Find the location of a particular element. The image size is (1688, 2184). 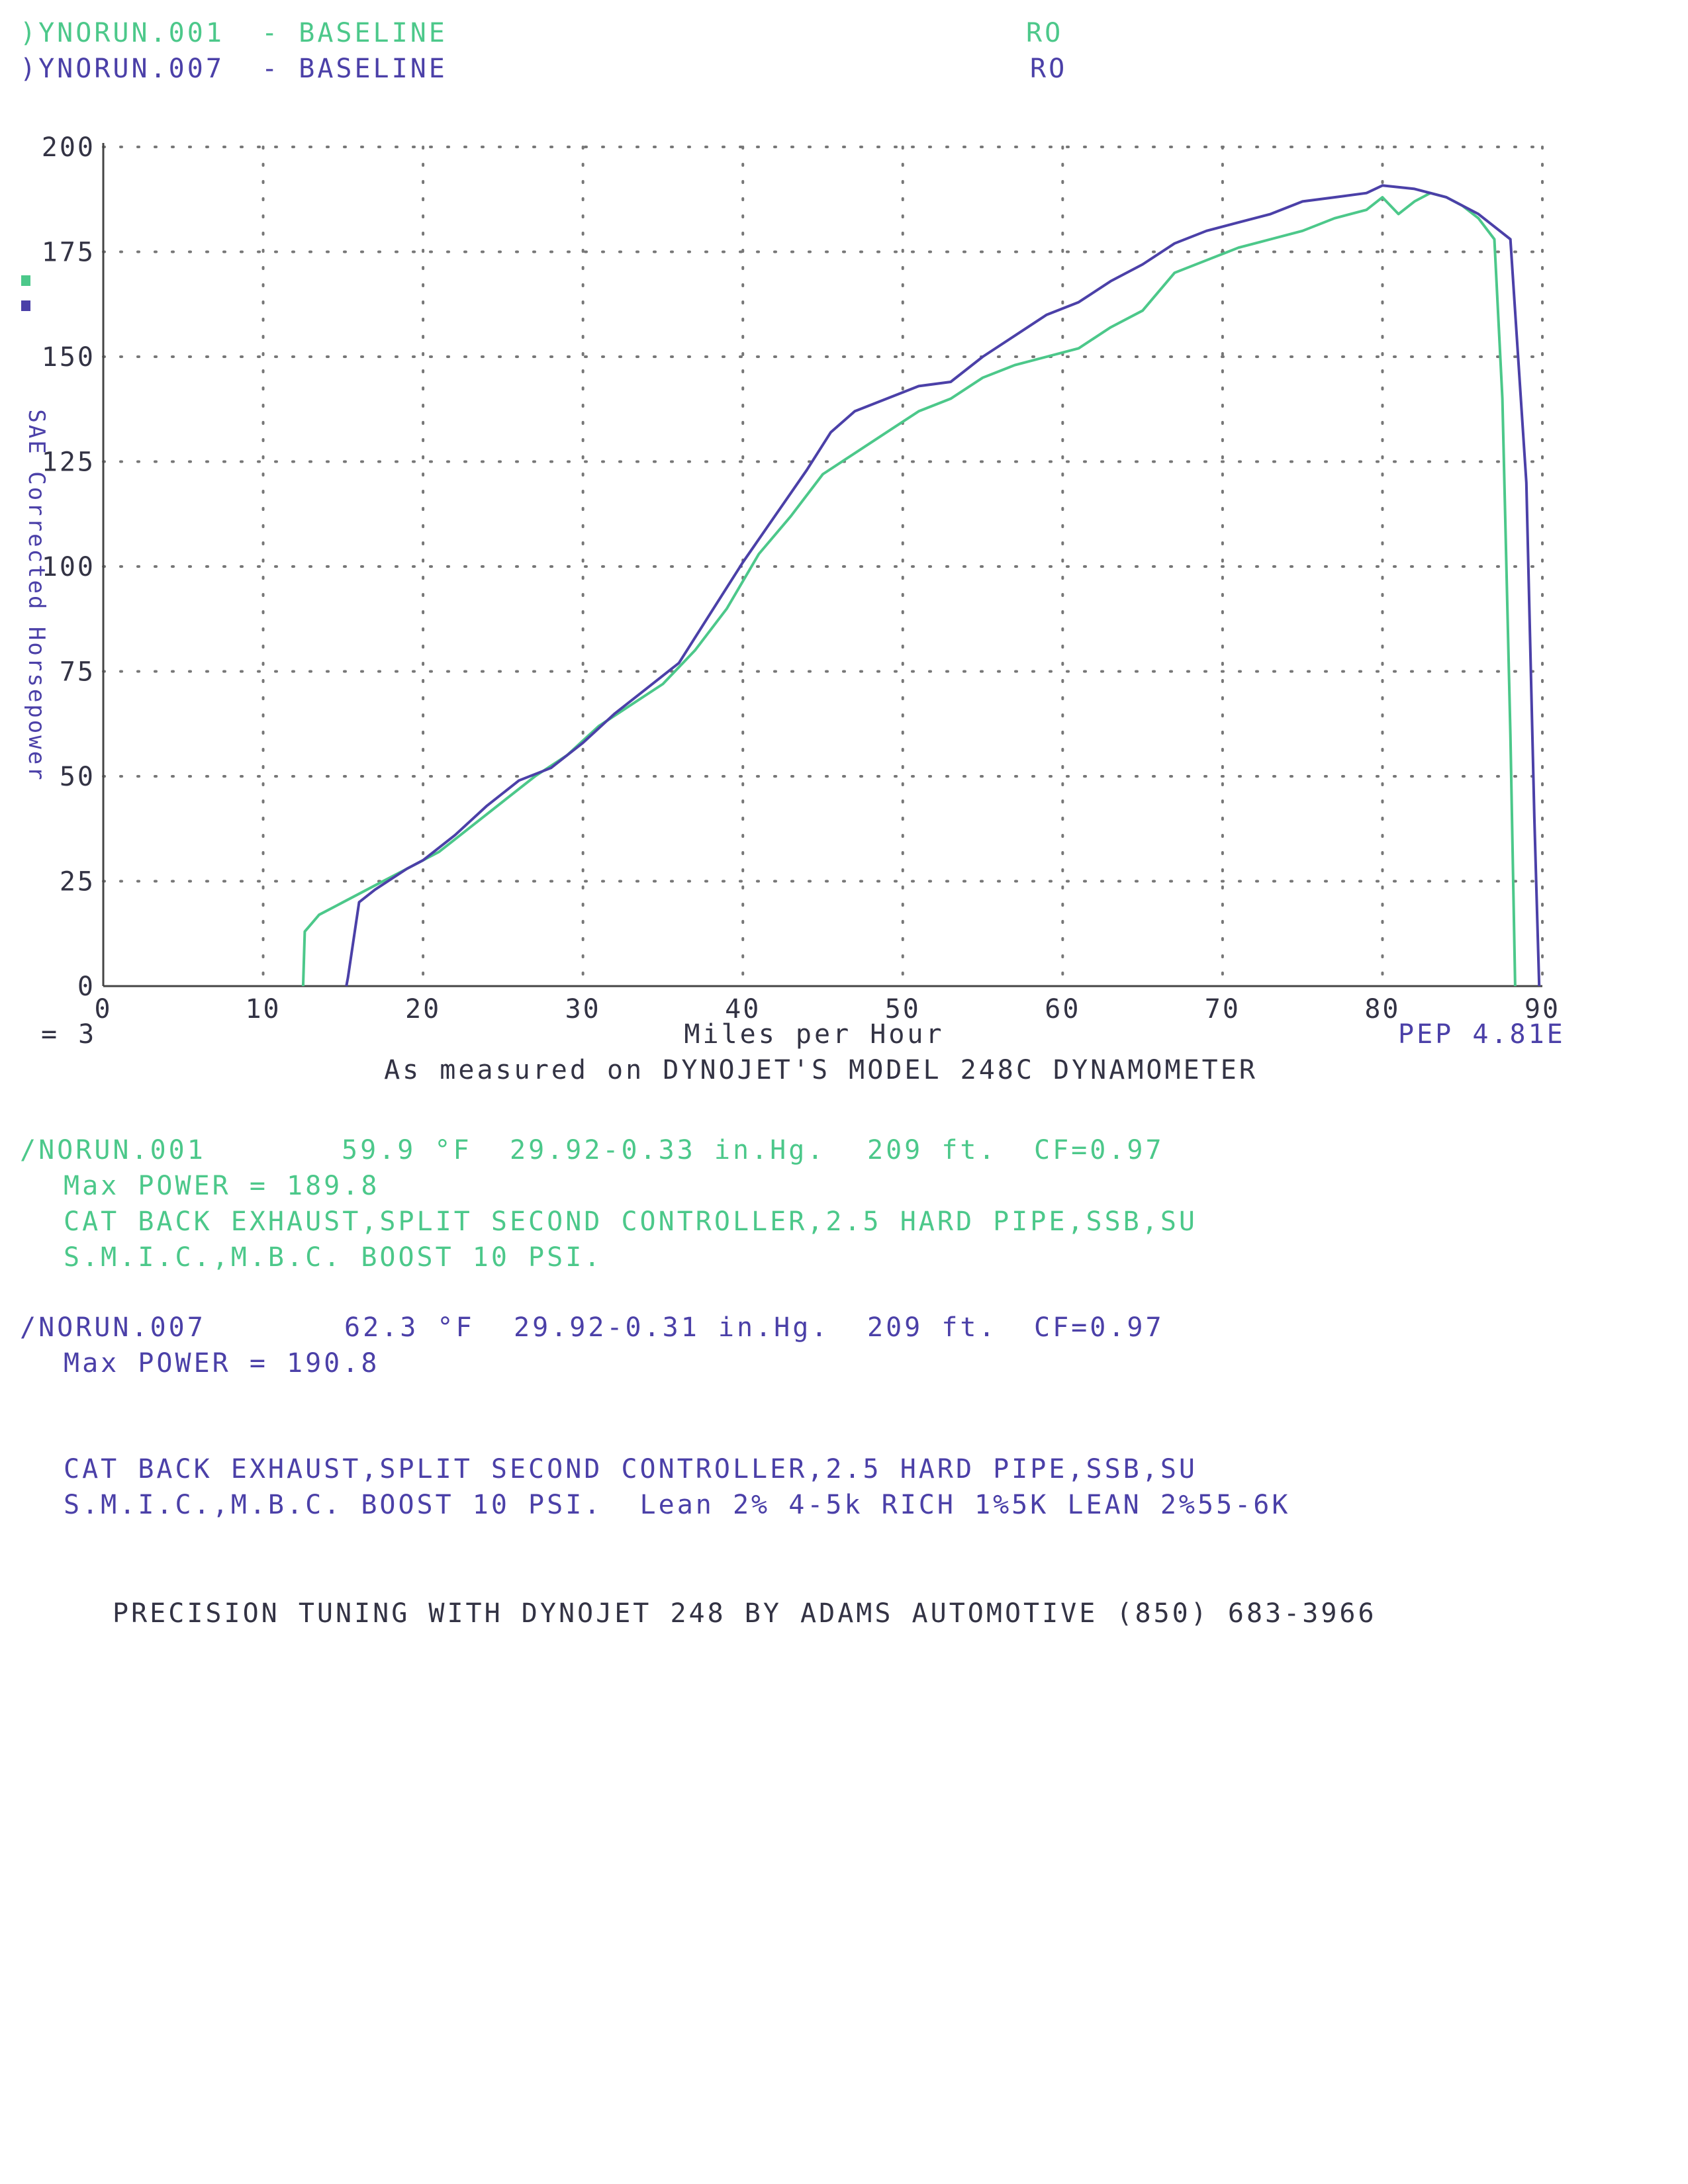

run1-max-power: Max POWER = 189.8 is located at coordinates (222, 1186).